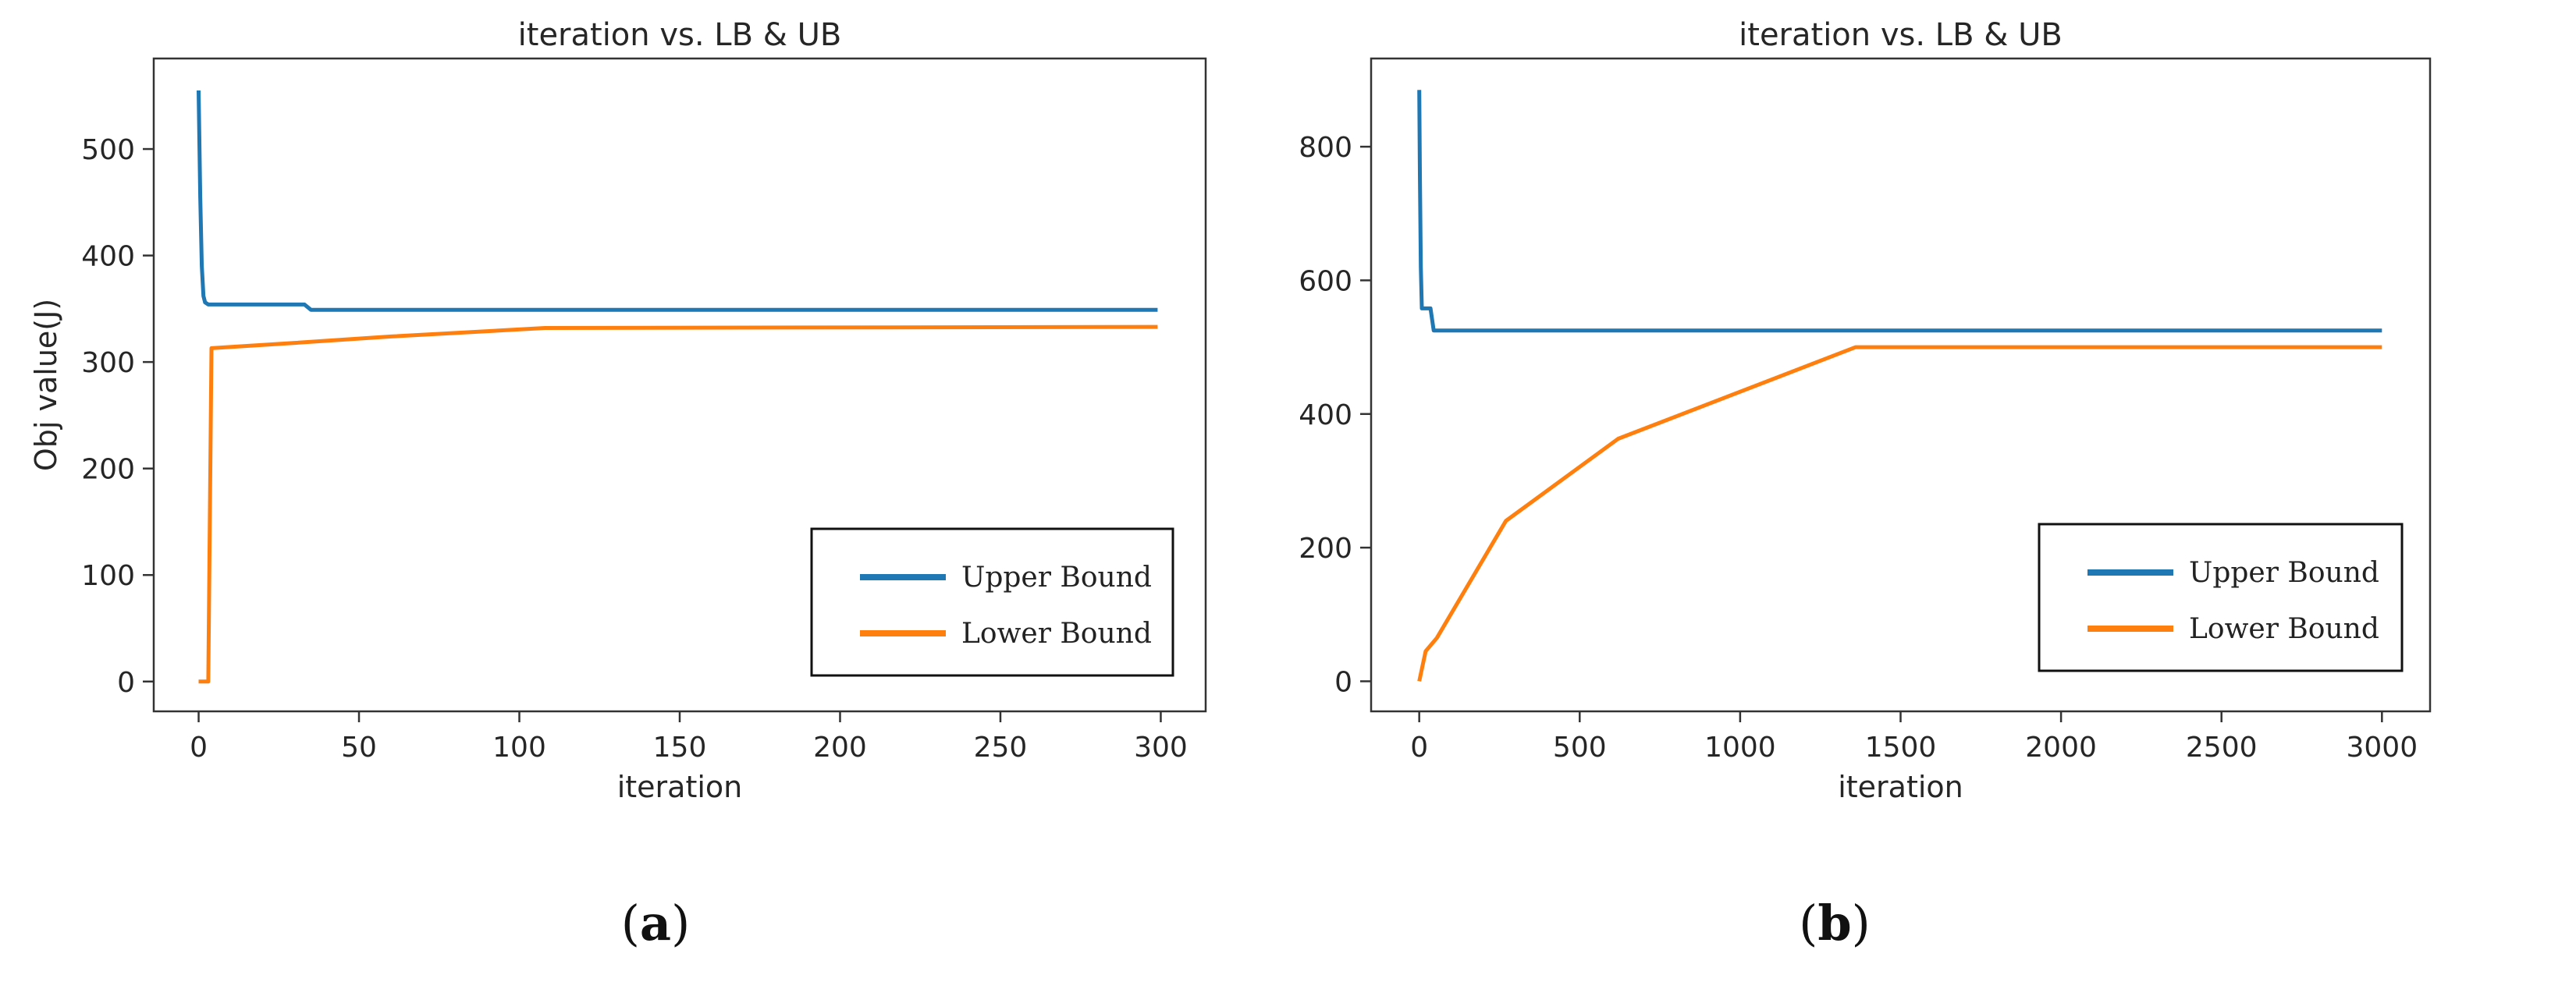 This screenshot has width=2576, height=982. What do you see at coordinates (2383, 748) in the screenshot?
I see `chart-b-x-tick-label: 3000` at bounding box center [2383, 748].